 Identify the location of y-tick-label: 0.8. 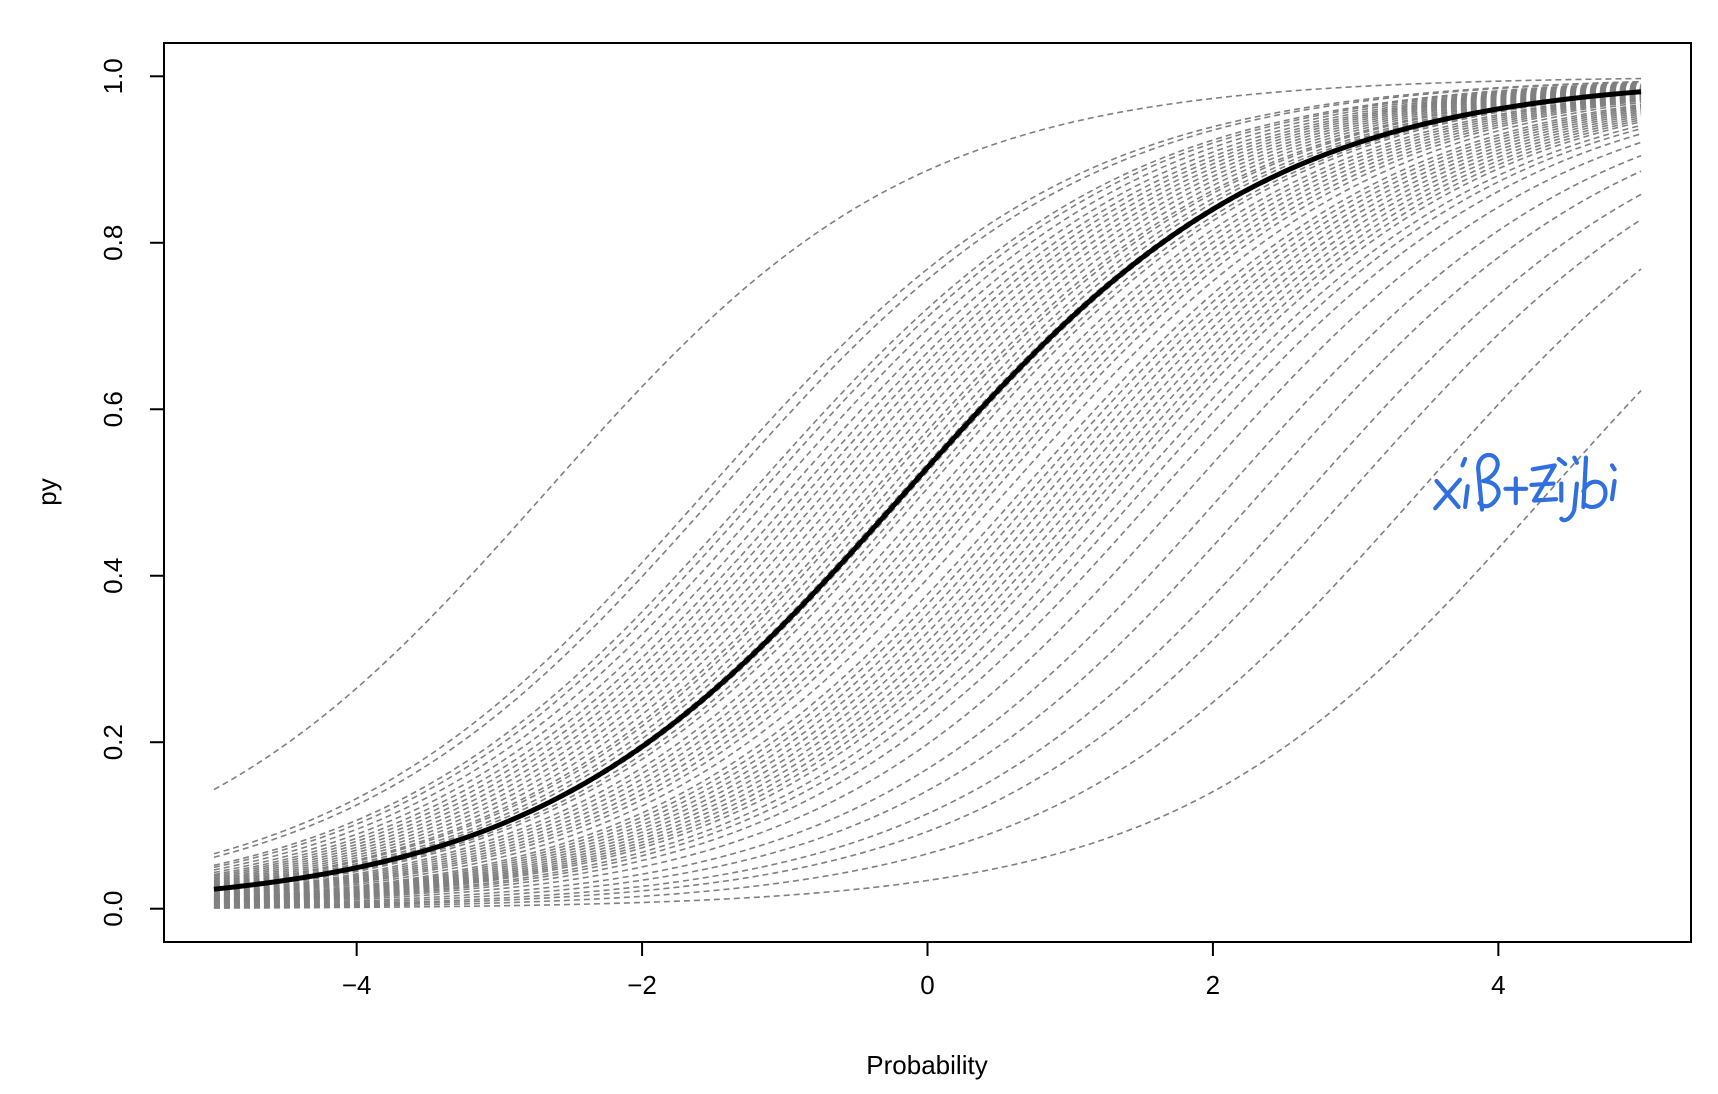
(113, 243).